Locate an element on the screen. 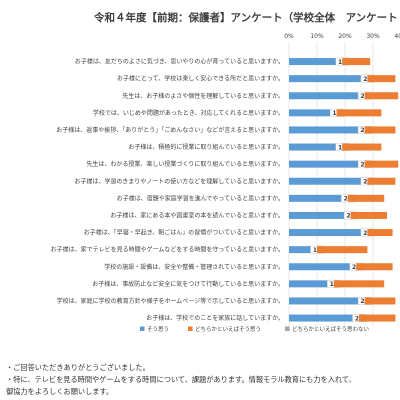 This screenshot has width=400, height=400. legend-label: どちらかといえばそう思う is located at coordinates (228, 329).